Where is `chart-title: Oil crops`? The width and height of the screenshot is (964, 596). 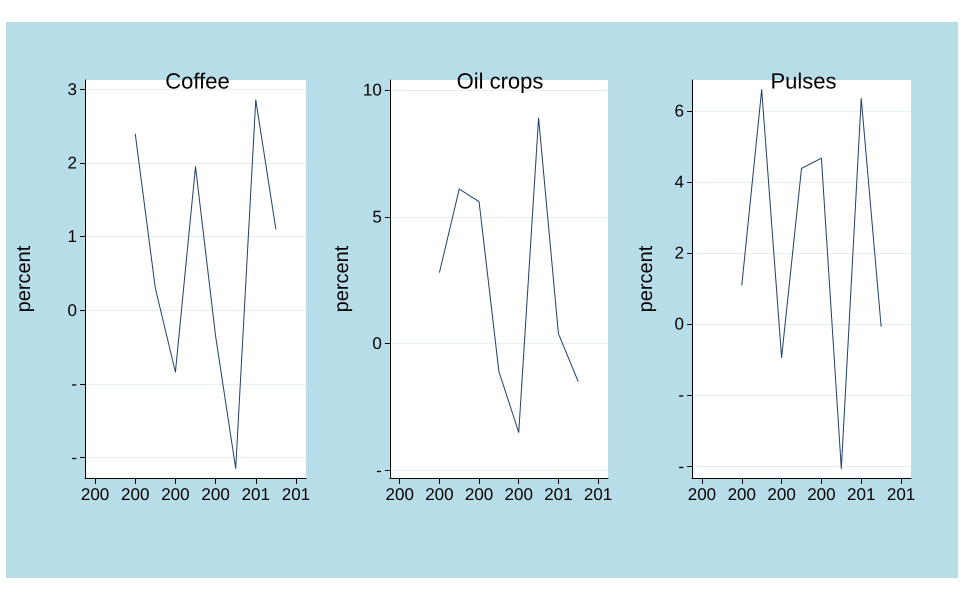 chart-title: Oil crops is located at coordinates (500, 81).